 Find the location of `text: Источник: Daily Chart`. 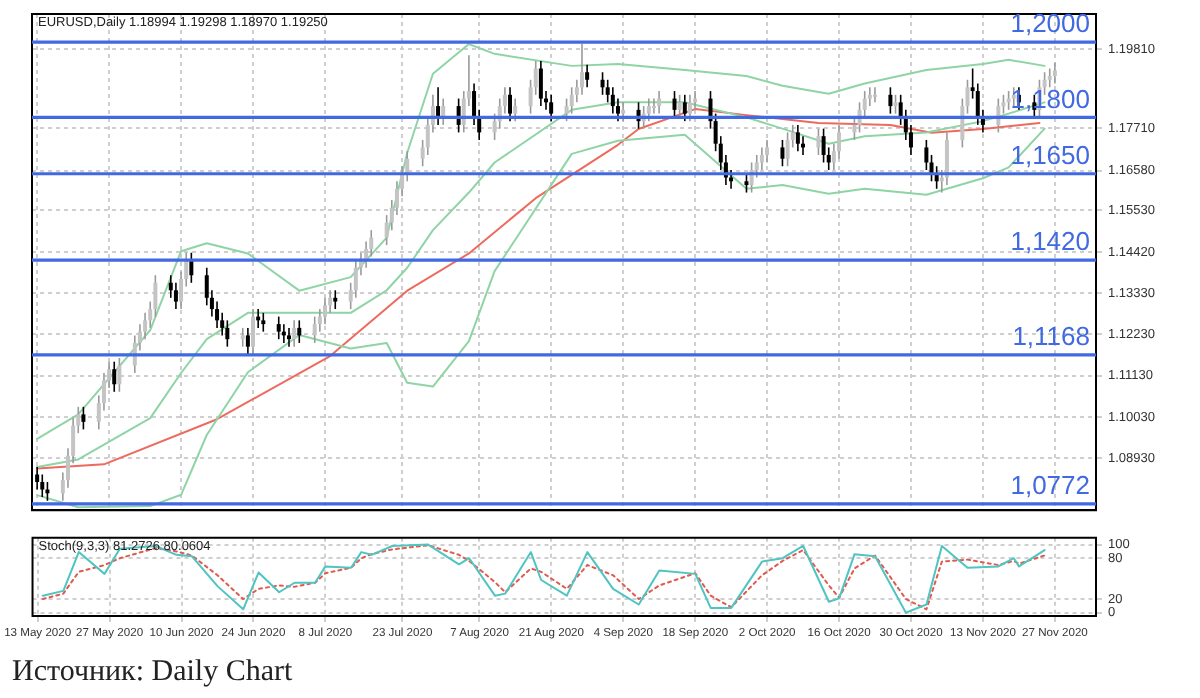

text: Источник: Daily Chart is located at coordinates (152, 672).